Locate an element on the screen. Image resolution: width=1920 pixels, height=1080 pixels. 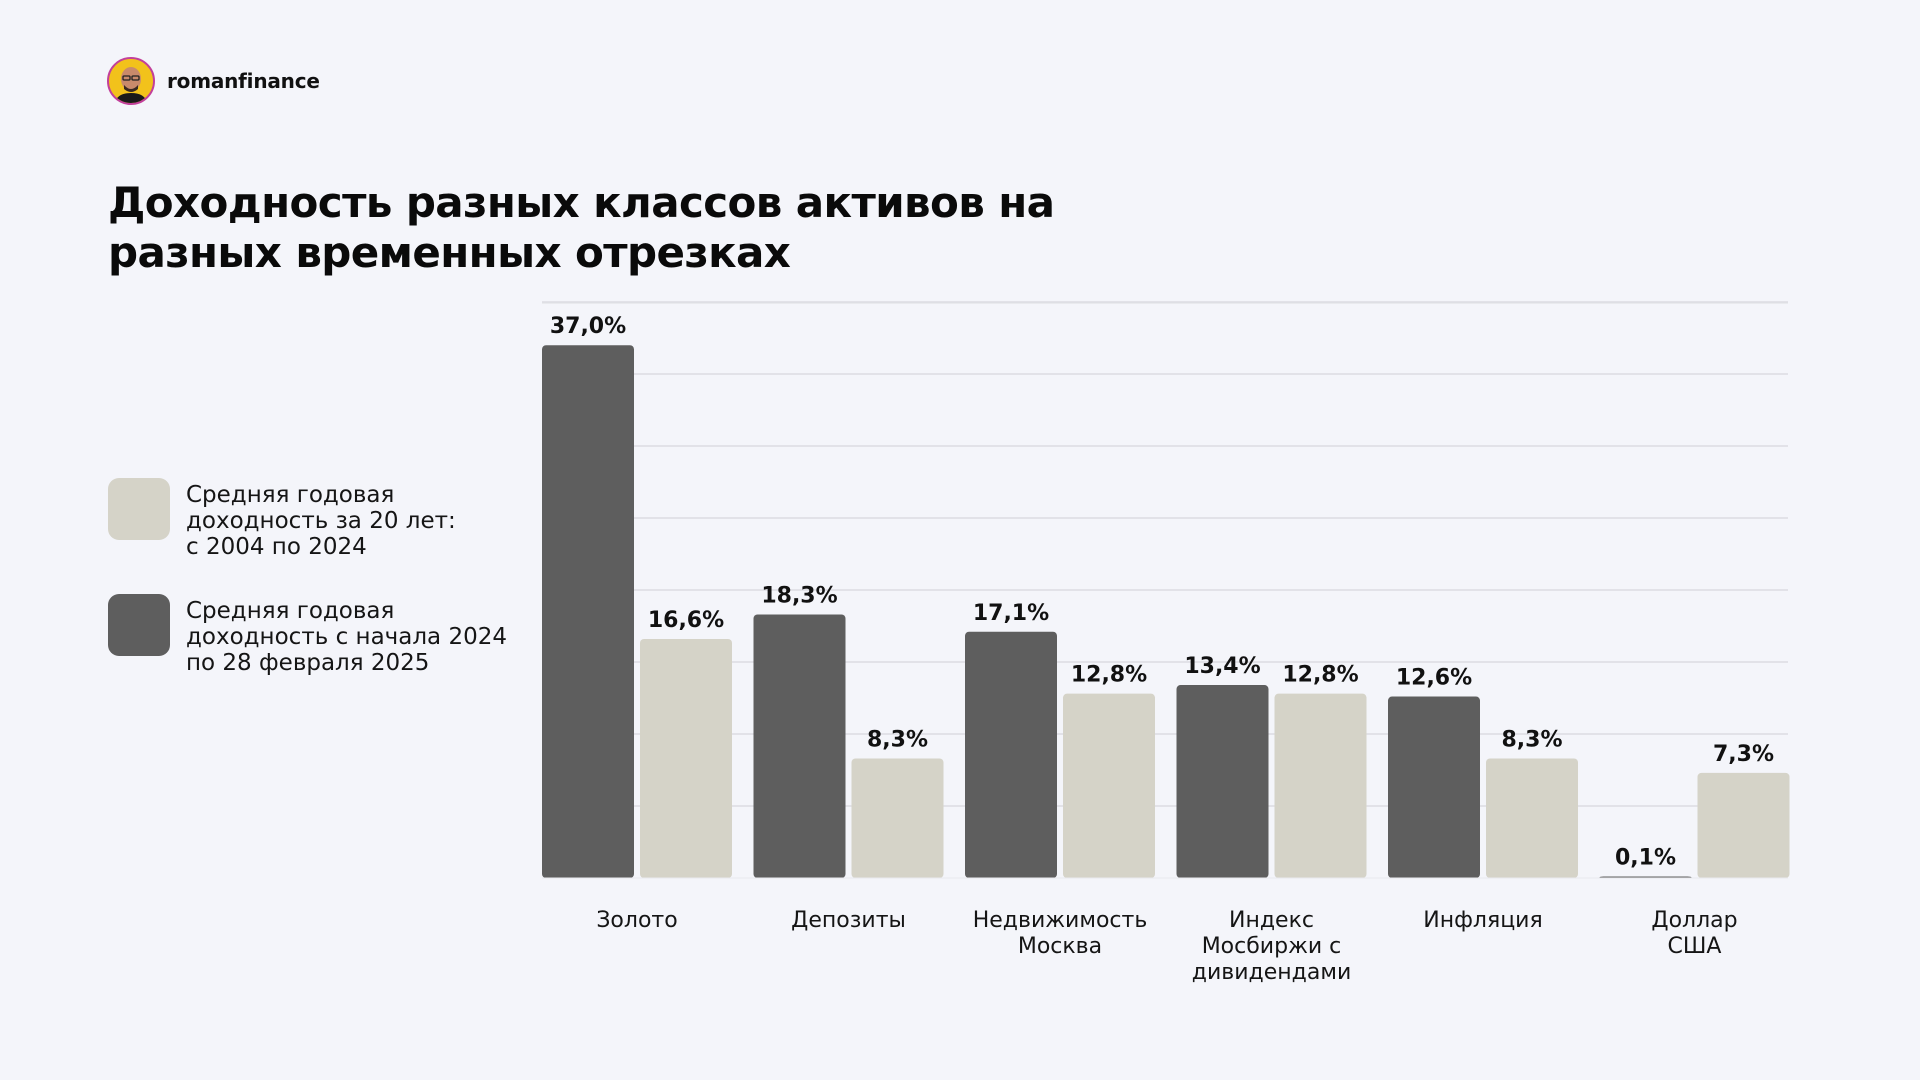
data-label: 18,3% is located at coordinates (799, 595).